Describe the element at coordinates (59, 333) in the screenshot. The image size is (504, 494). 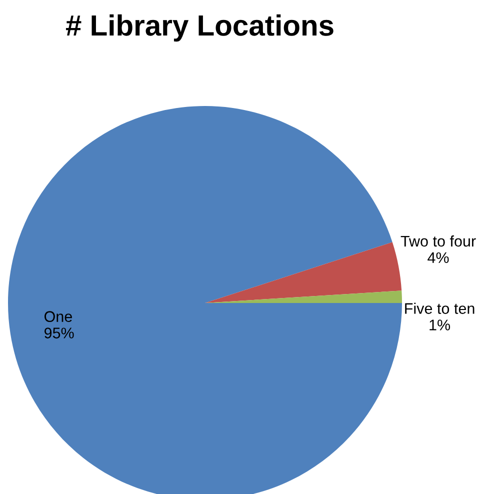
I see `data-label: 95%` at that location.